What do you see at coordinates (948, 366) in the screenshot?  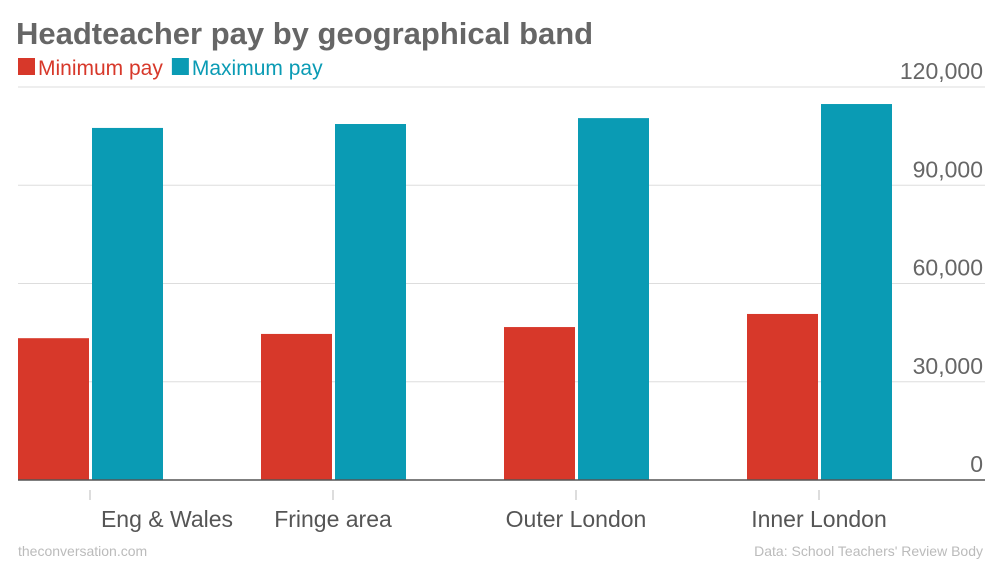 I see `y-tick-label: 30,000` at bounding box center [948, 366].